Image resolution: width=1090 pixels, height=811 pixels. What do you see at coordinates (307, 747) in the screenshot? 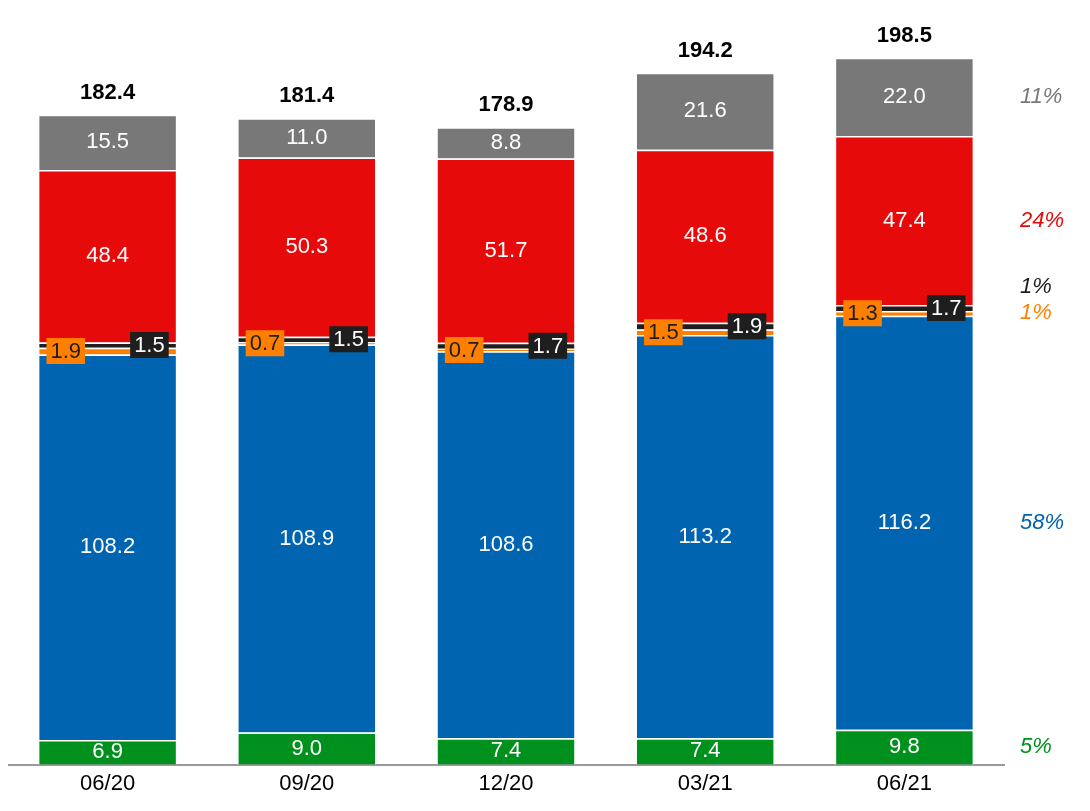
I see `data-label: 9.0` at bounding box center [307, 747].